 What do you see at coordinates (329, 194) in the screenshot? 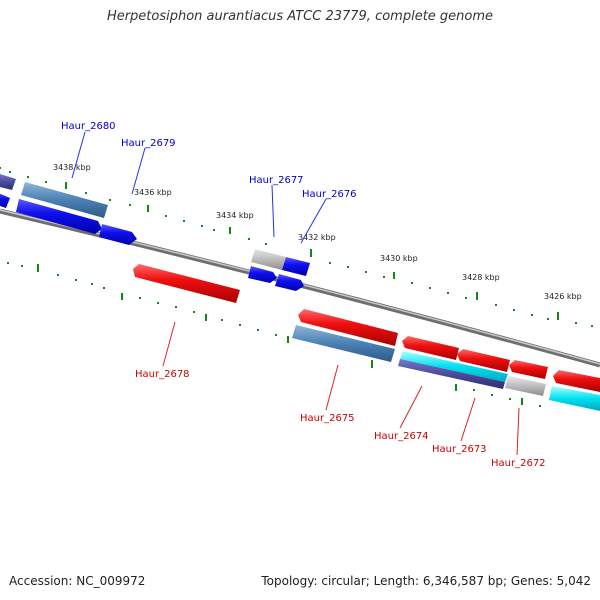
I see `gene-label: Haur_2676` at bounding box center [329, 194].